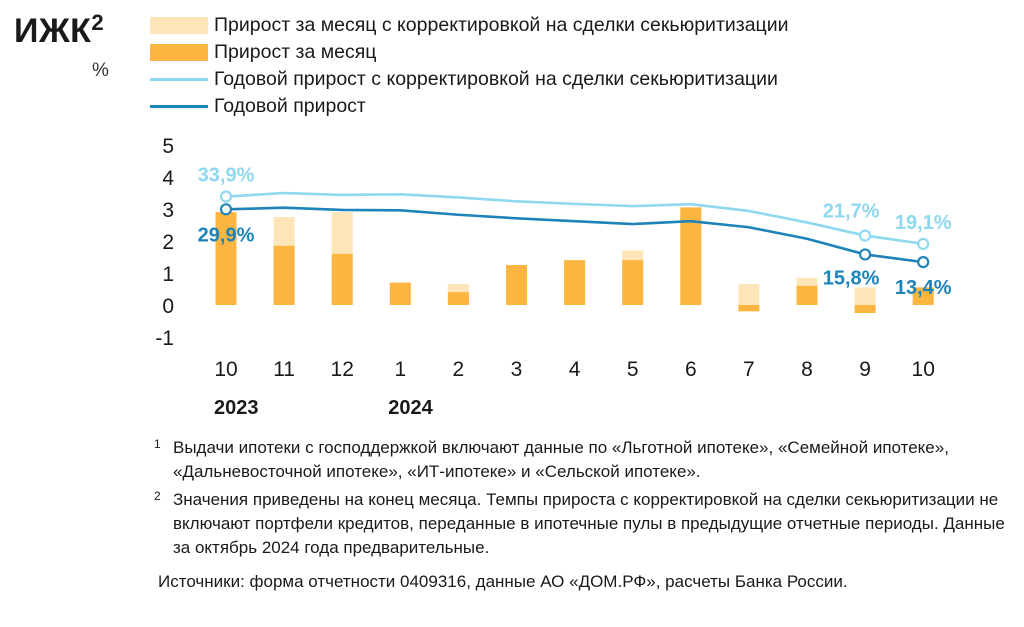  Describe the element at coordinates (865, 369) in the screenshot. I see `x-tick-label: 9` at that location.